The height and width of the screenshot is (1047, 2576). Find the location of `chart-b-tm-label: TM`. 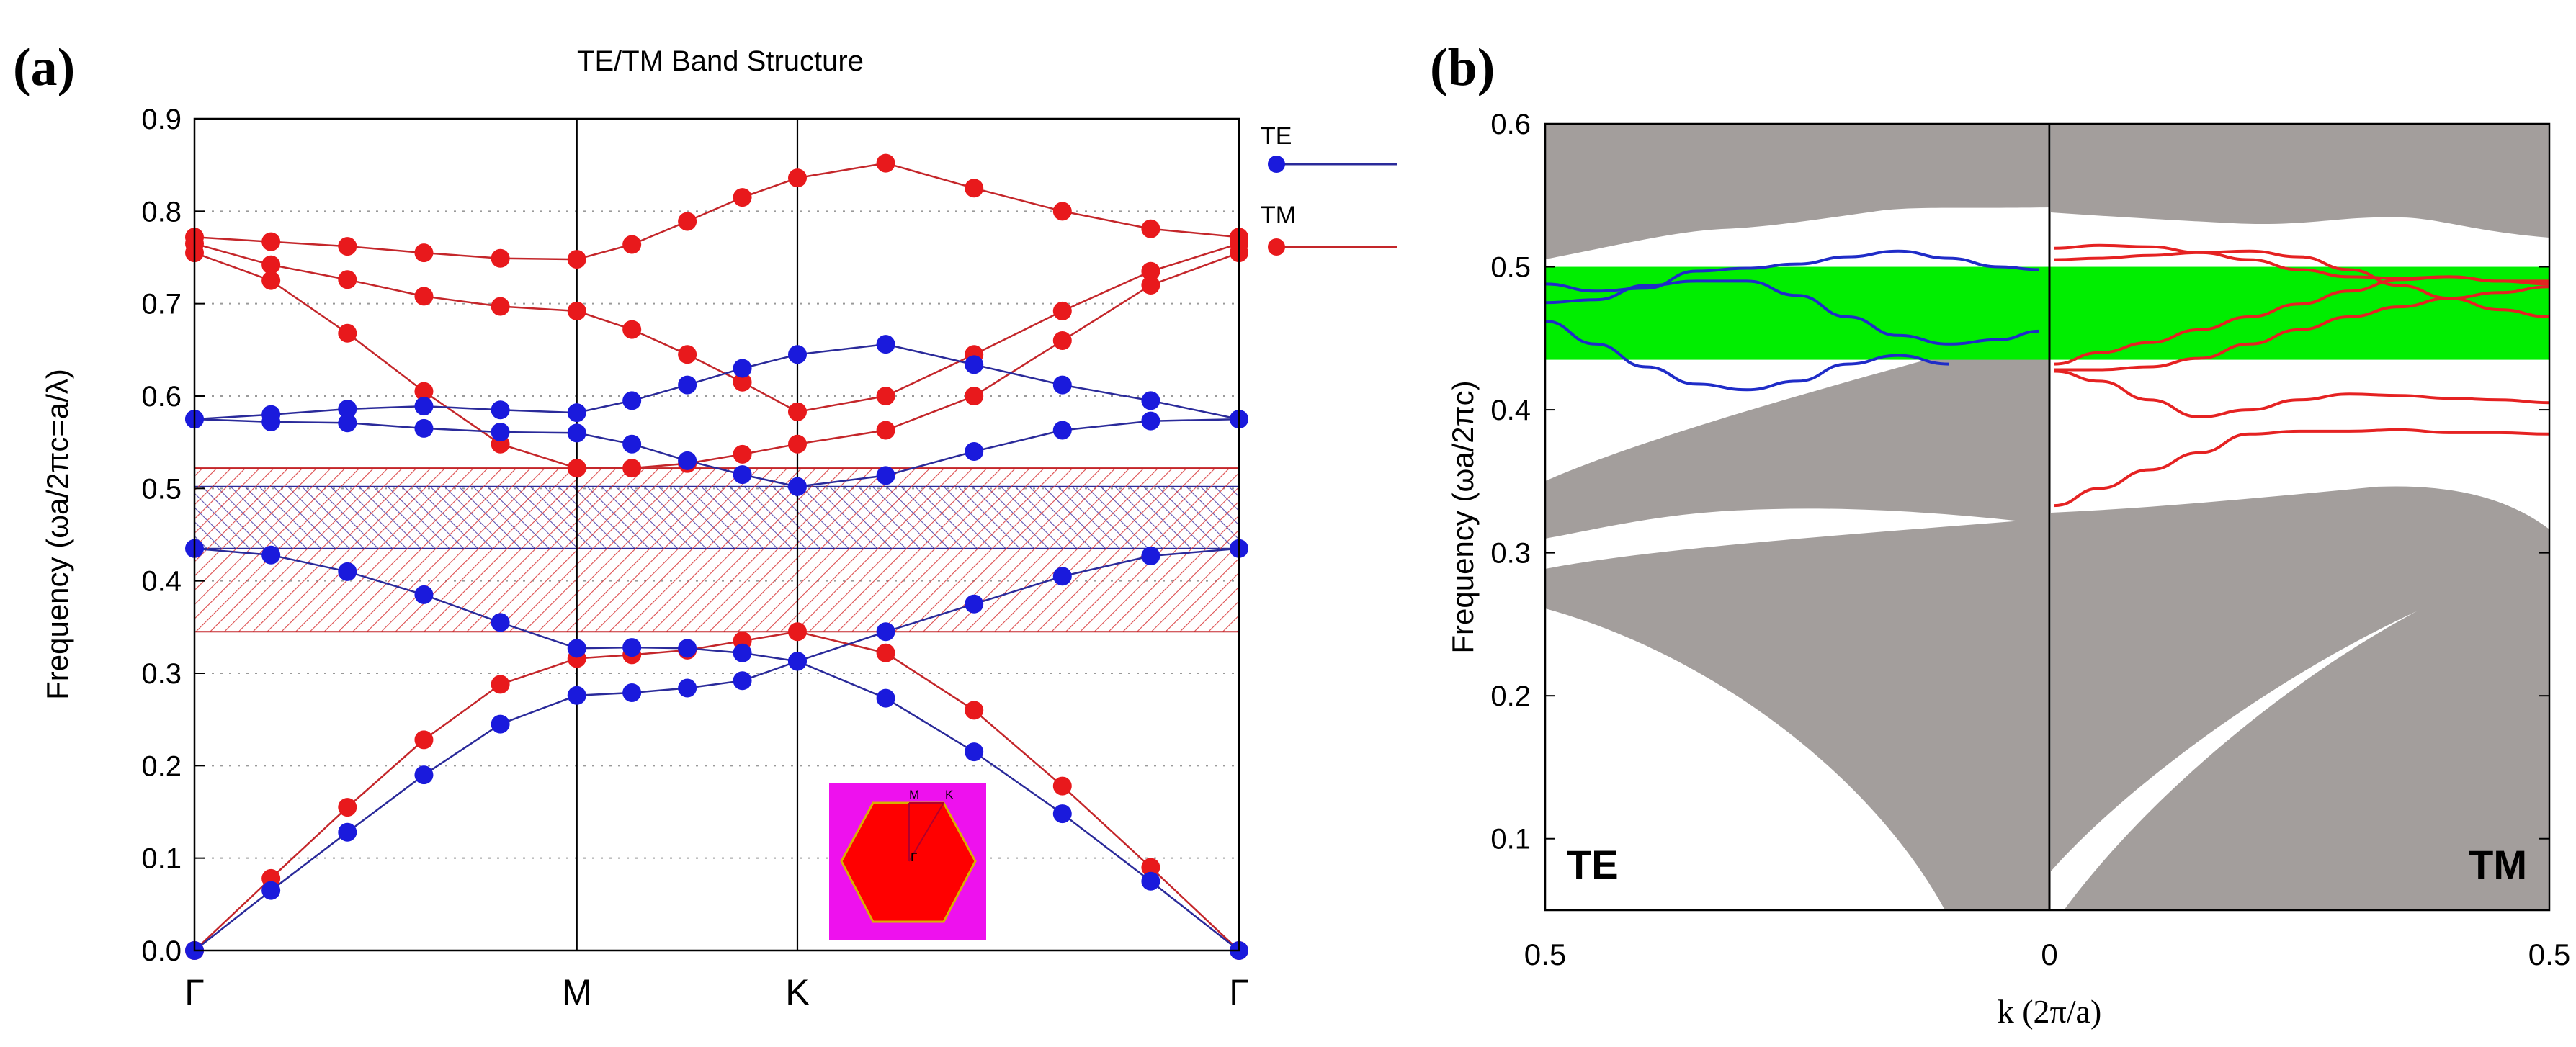

chart-b-tm-label: TM is located at coordinates (2498, 864).